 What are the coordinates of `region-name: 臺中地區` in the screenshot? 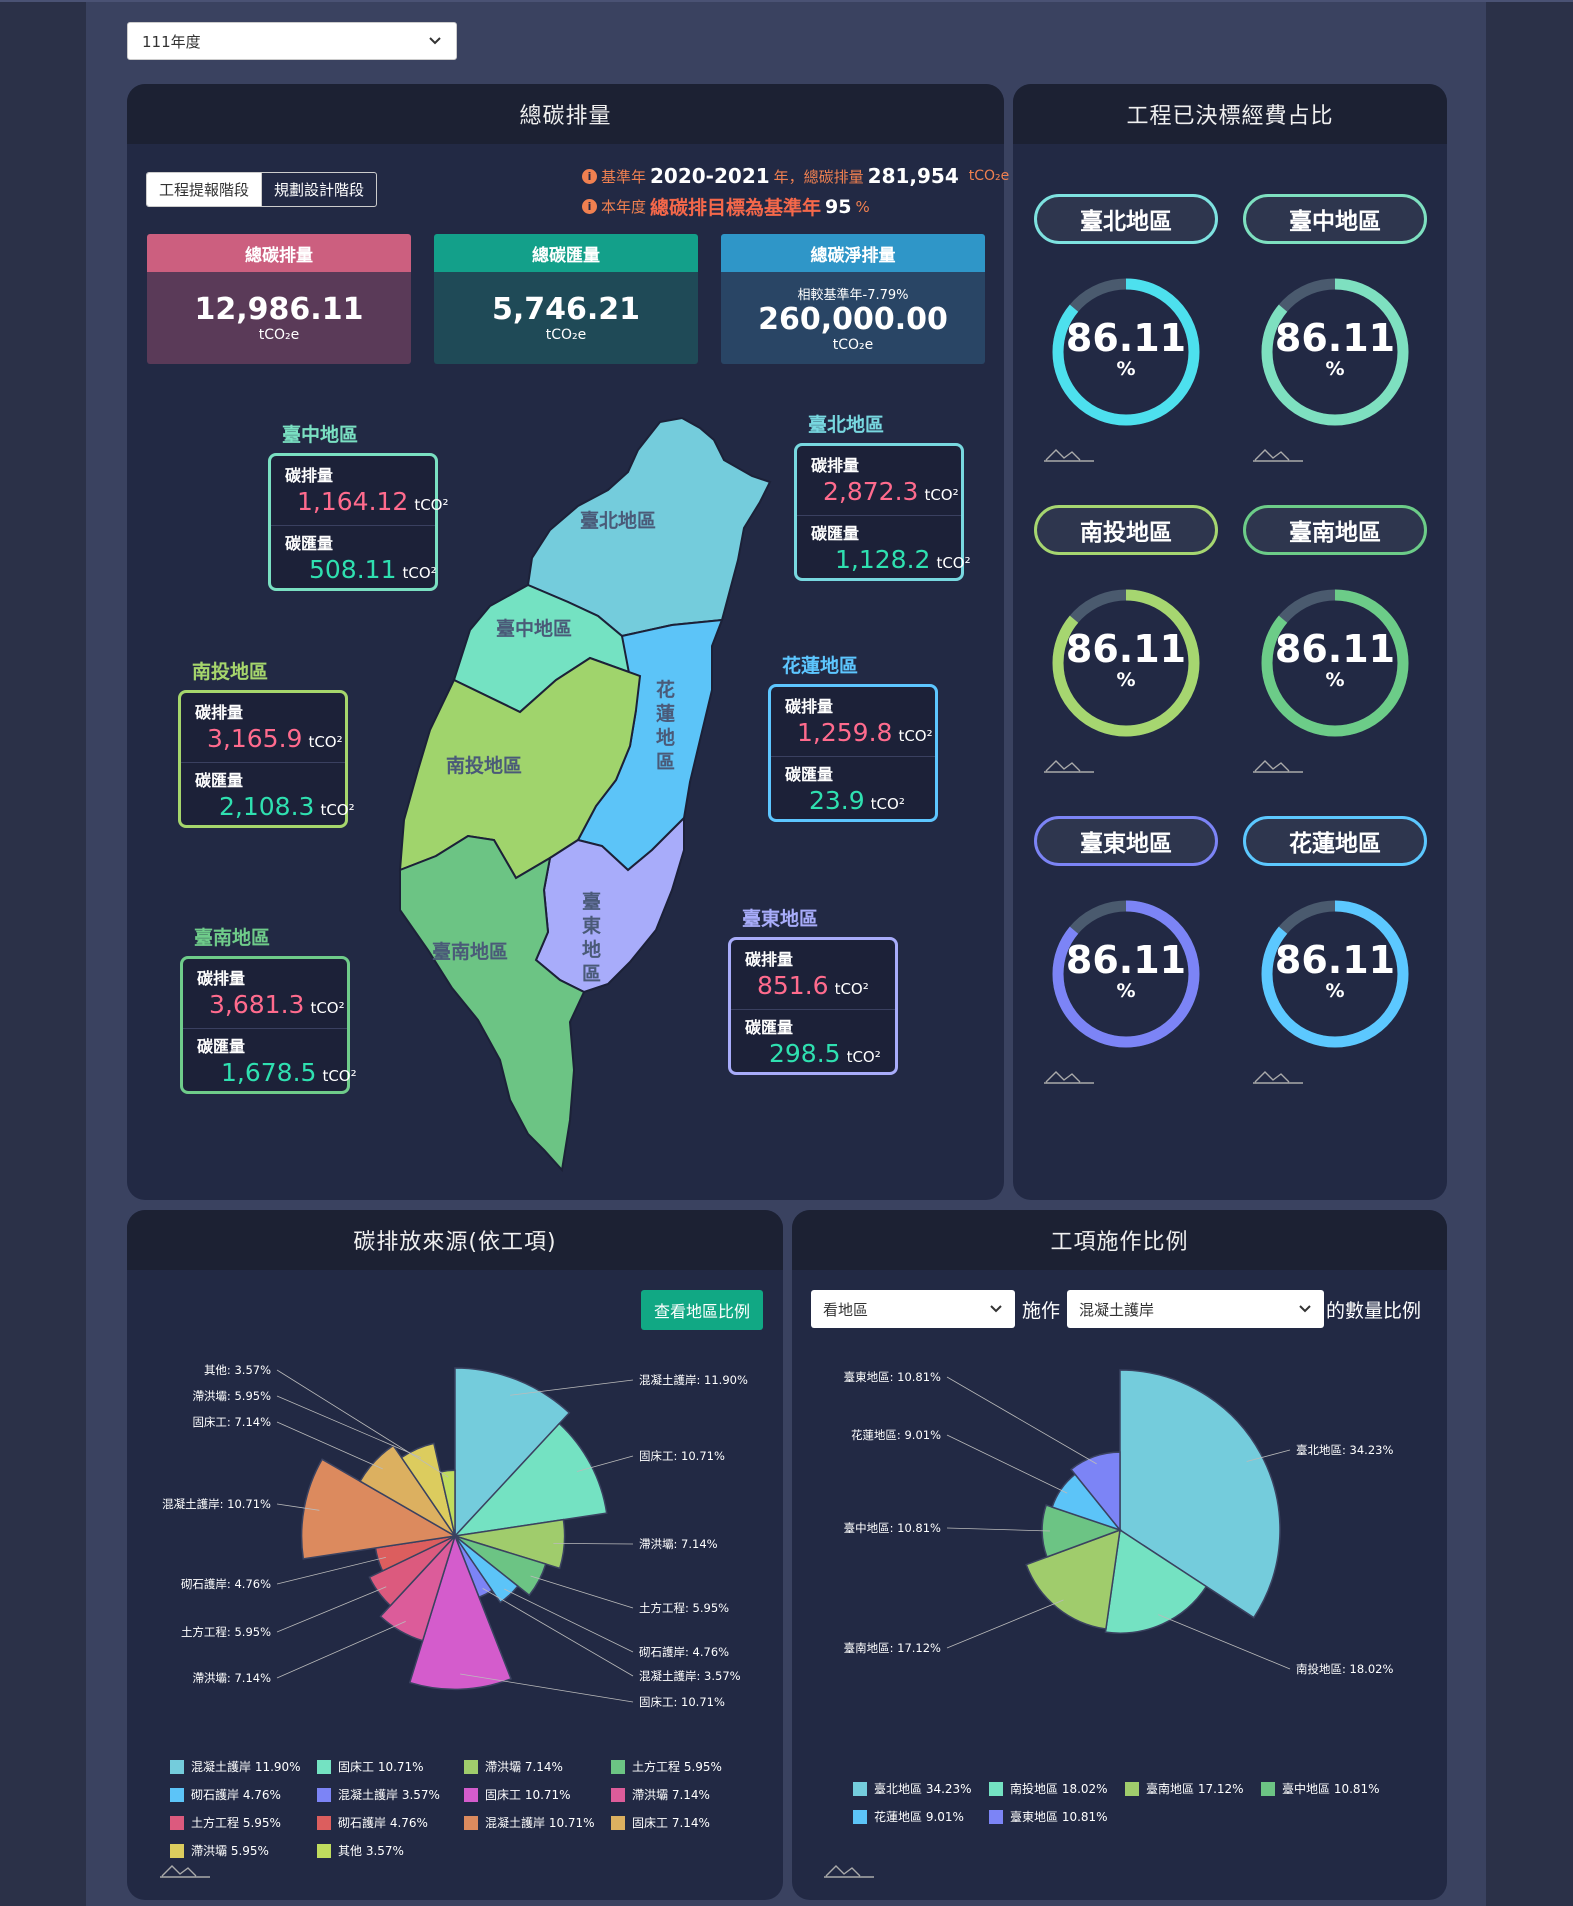 It's located at (320, 435).